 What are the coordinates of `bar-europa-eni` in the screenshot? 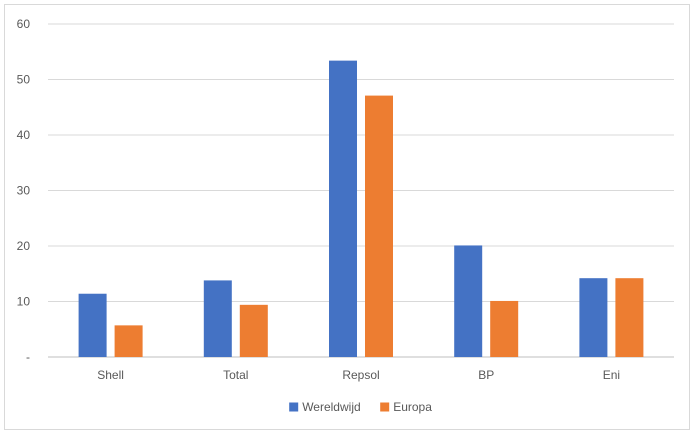 It's located at (629, 317).